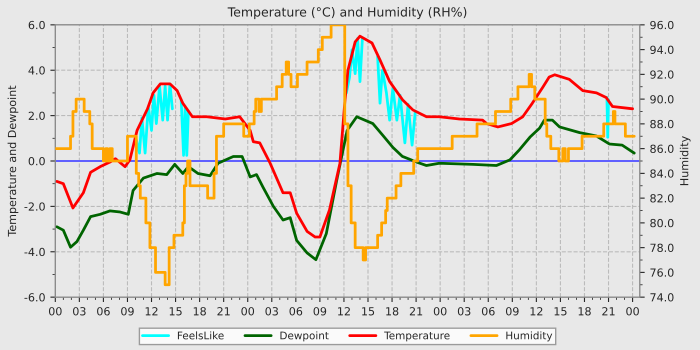  Describe the element at coordinates (662, 124) in the screenshot. I see `y2-tick-label: 88.0` at that location.